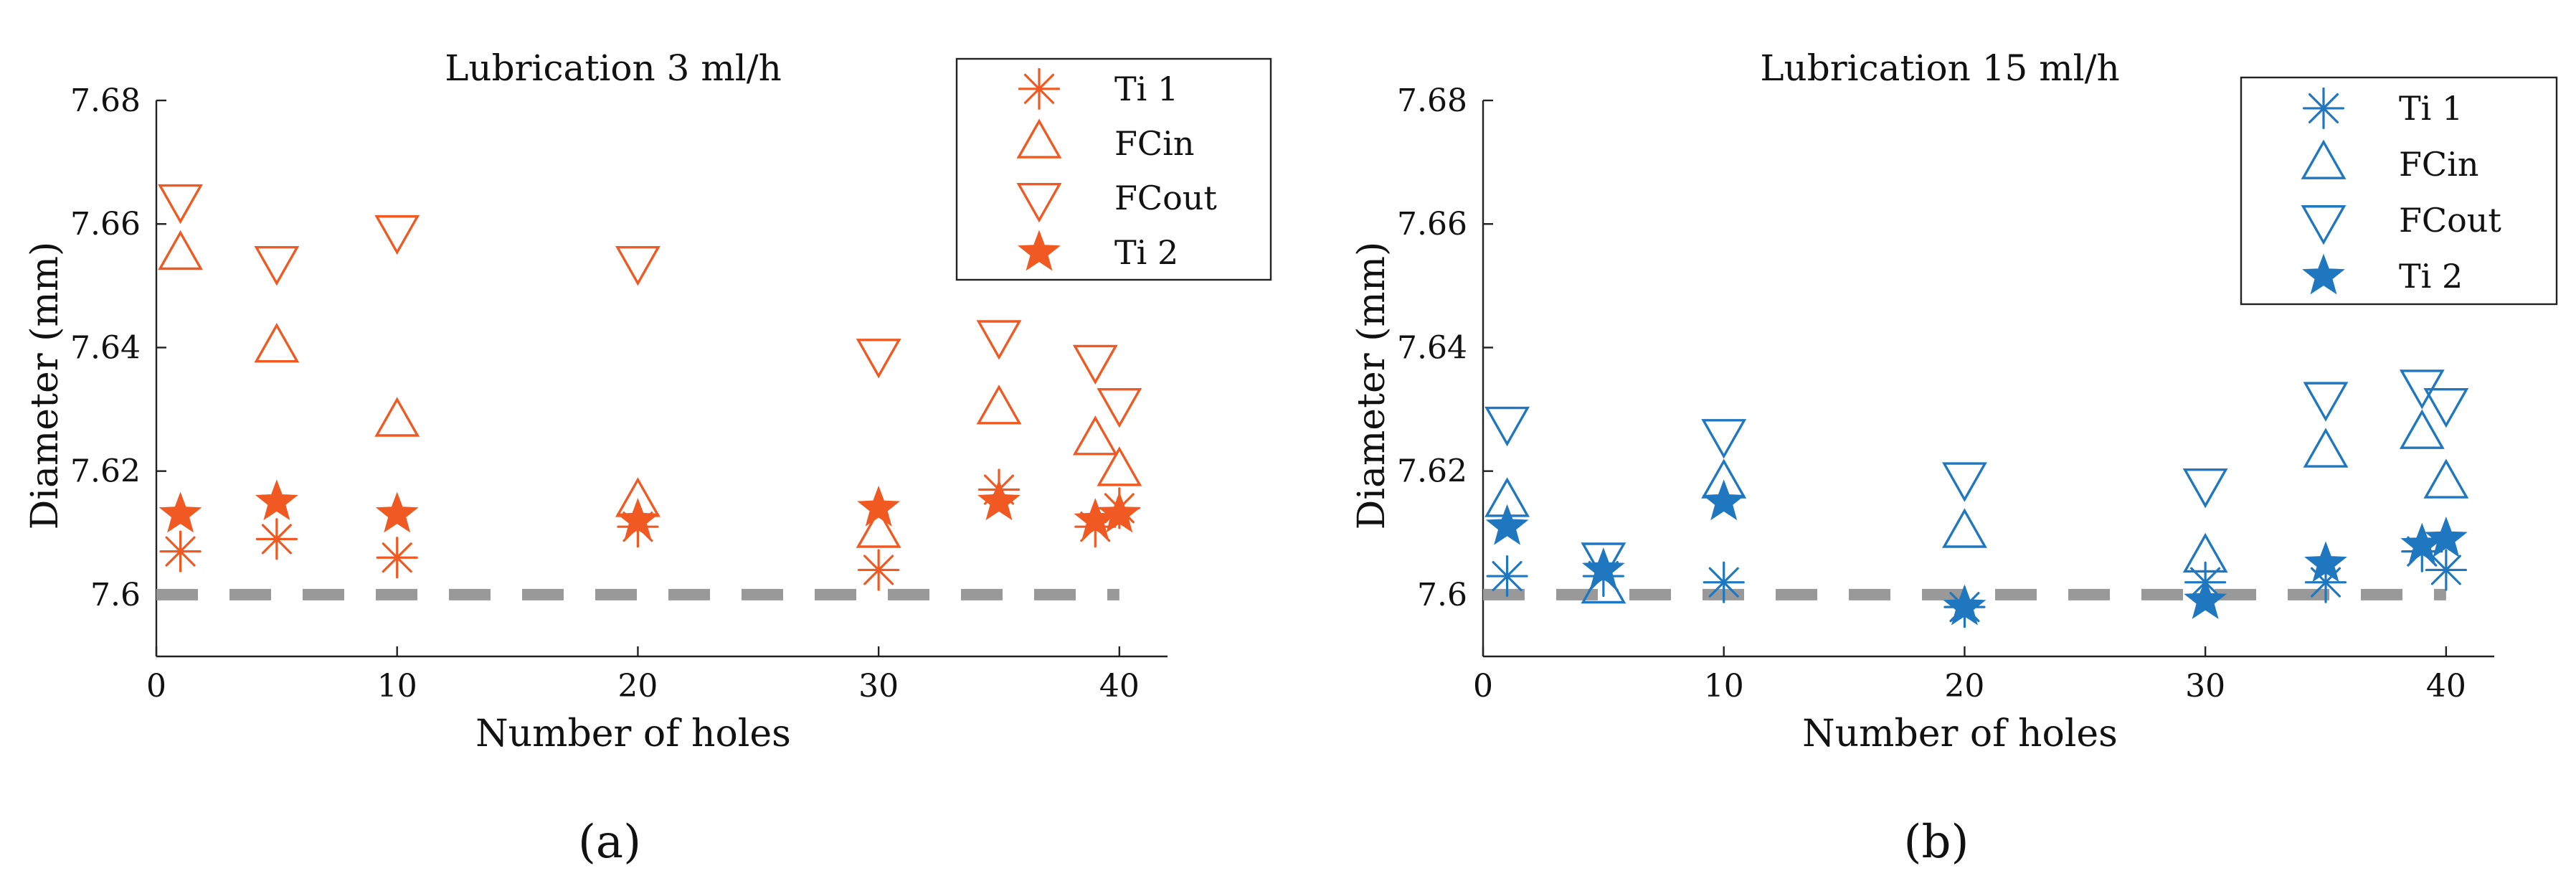 The width and height of the screenshot is (2576, 886). Describe the element at coordinates (1939, 68) in the screenshot. I see `chart-title: Lubrication 15 ml/h` at that location.